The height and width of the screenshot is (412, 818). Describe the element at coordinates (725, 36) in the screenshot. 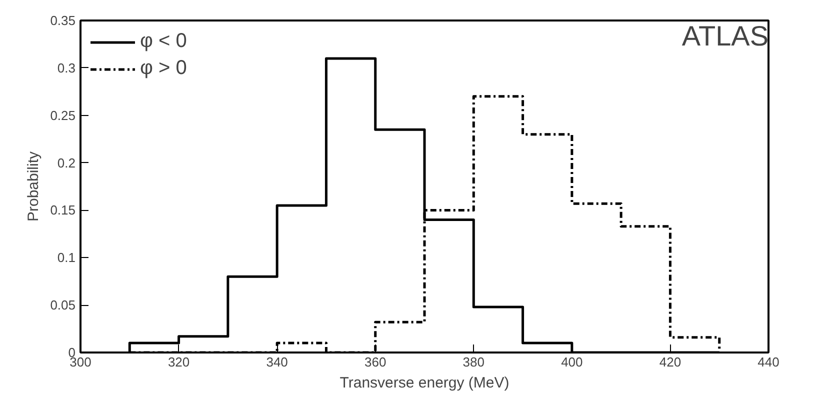

I see `annotation: ATLAS` at that location.